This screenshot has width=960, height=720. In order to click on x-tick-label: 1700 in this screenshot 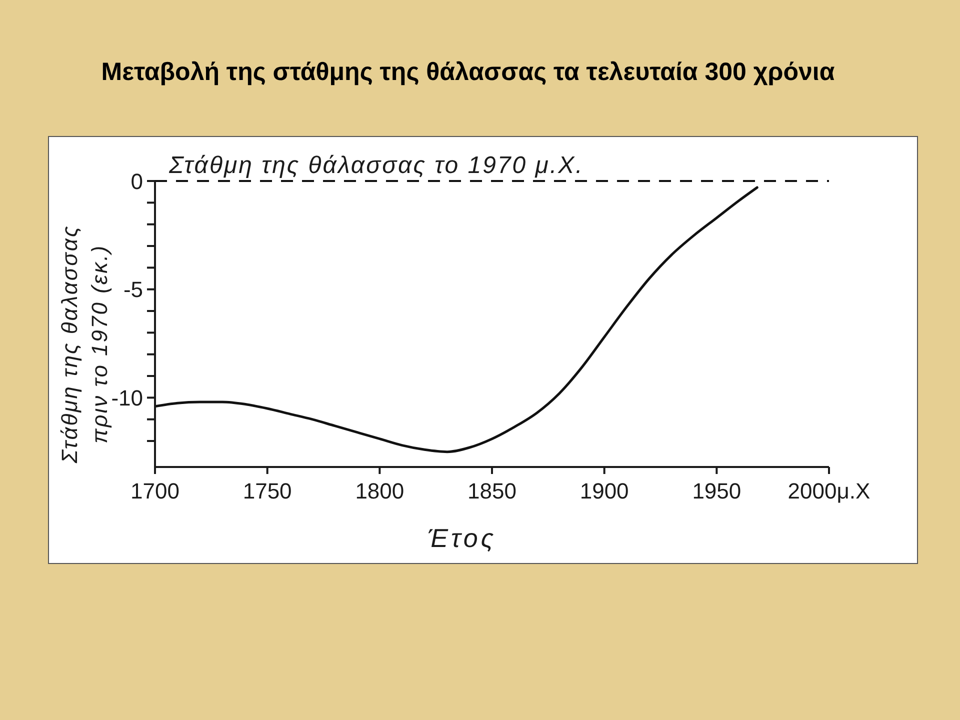, I will do `click(155, 491)`.